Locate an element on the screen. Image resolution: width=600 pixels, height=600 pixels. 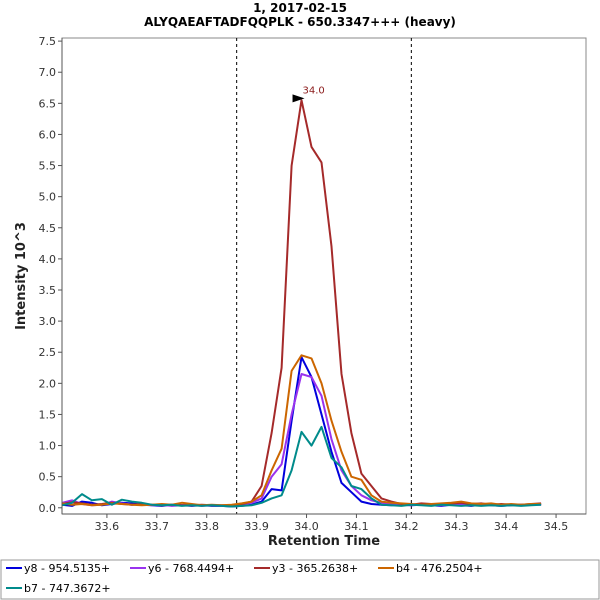
y-tick-label: 5.0 is located at coordinates (48, 197).